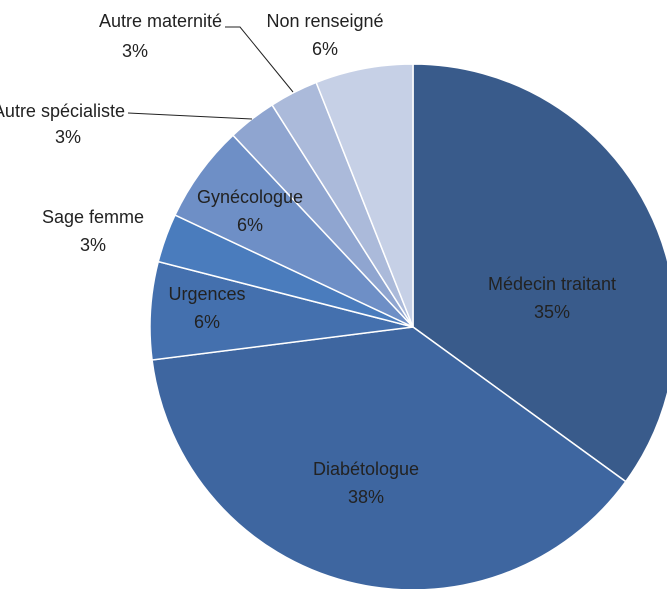 The width and height of the screenshot is (667, 589). What do you see at coordinates (366, 497) in the screenshot?
I see `value-label: 38%` at bounding box center [366, 497].